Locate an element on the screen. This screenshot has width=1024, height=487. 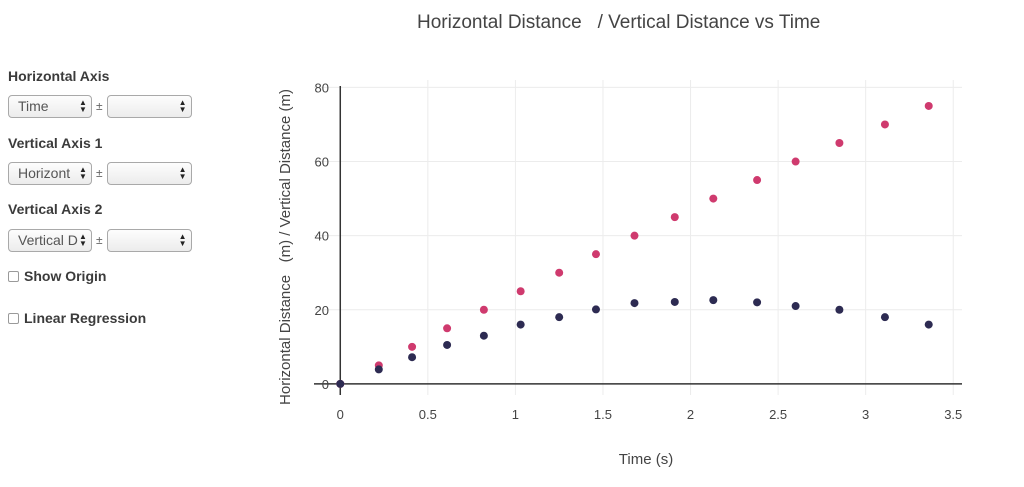
y-tick-label: 40 is located at coordinates (322, 236).